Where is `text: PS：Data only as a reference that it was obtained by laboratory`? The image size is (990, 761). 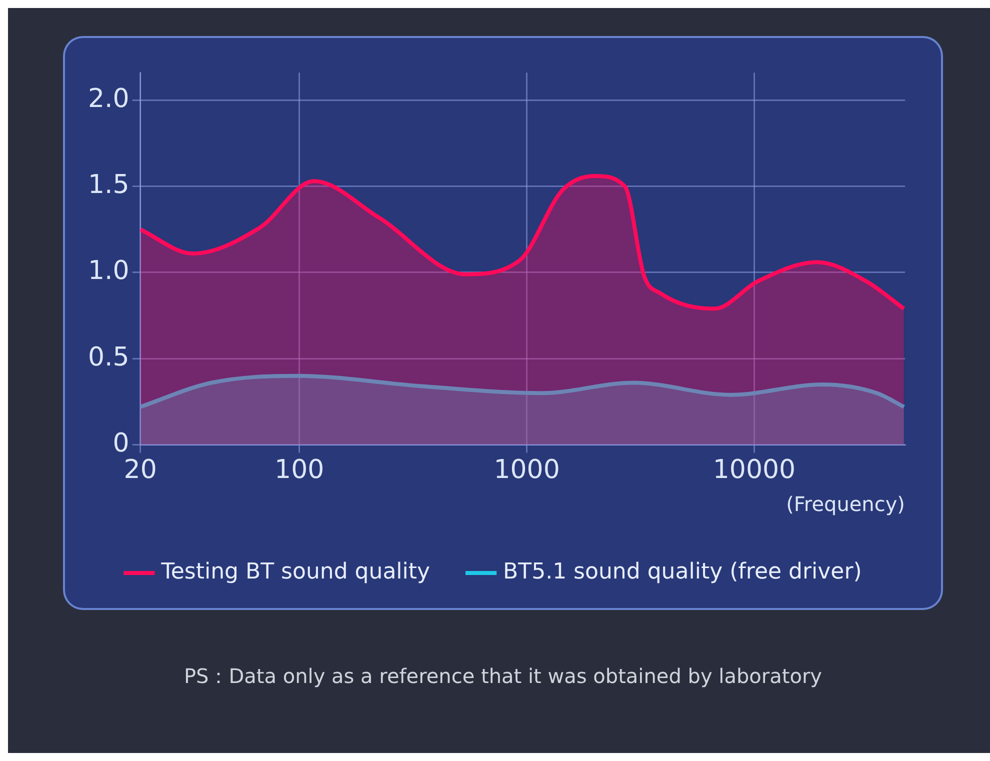 text: PS：Data only as a reference that it was obtained by laboratory is located at coordinates (503, 676).